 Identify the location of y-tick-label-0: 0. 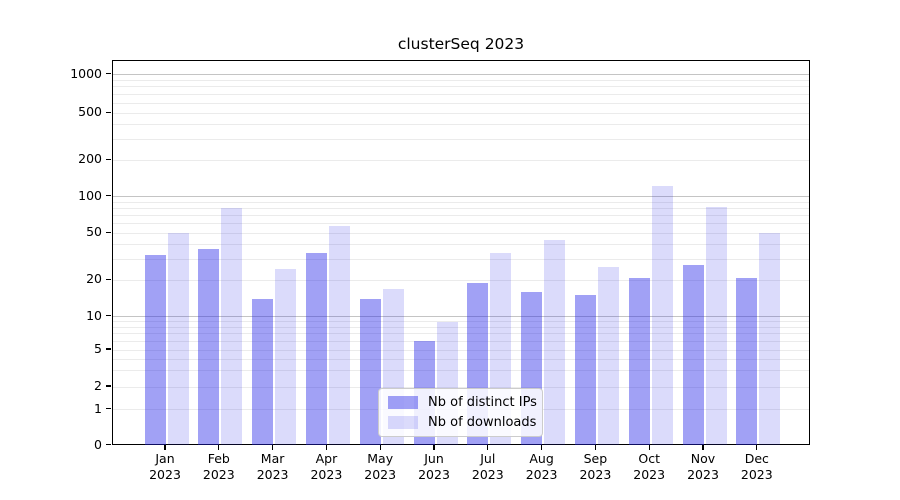
(98, 444).